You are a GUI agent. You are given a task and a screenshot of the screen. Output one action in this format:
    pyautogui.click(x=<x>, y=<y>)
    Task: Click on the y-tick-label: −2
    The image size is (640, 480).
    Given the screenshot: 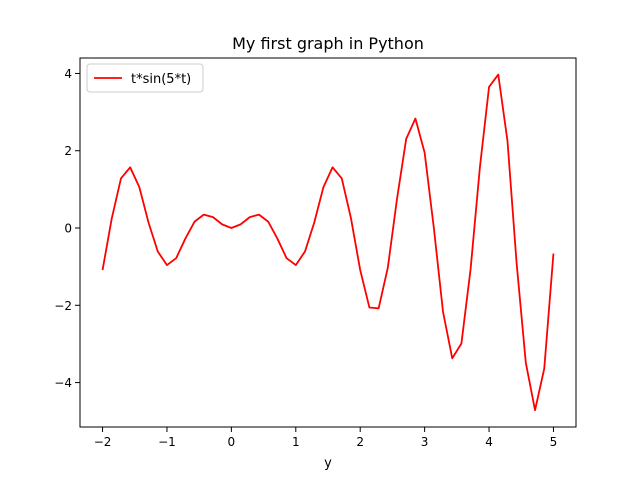 What is the action you would take?
    pyautogui.click(x=63, y=306)
    